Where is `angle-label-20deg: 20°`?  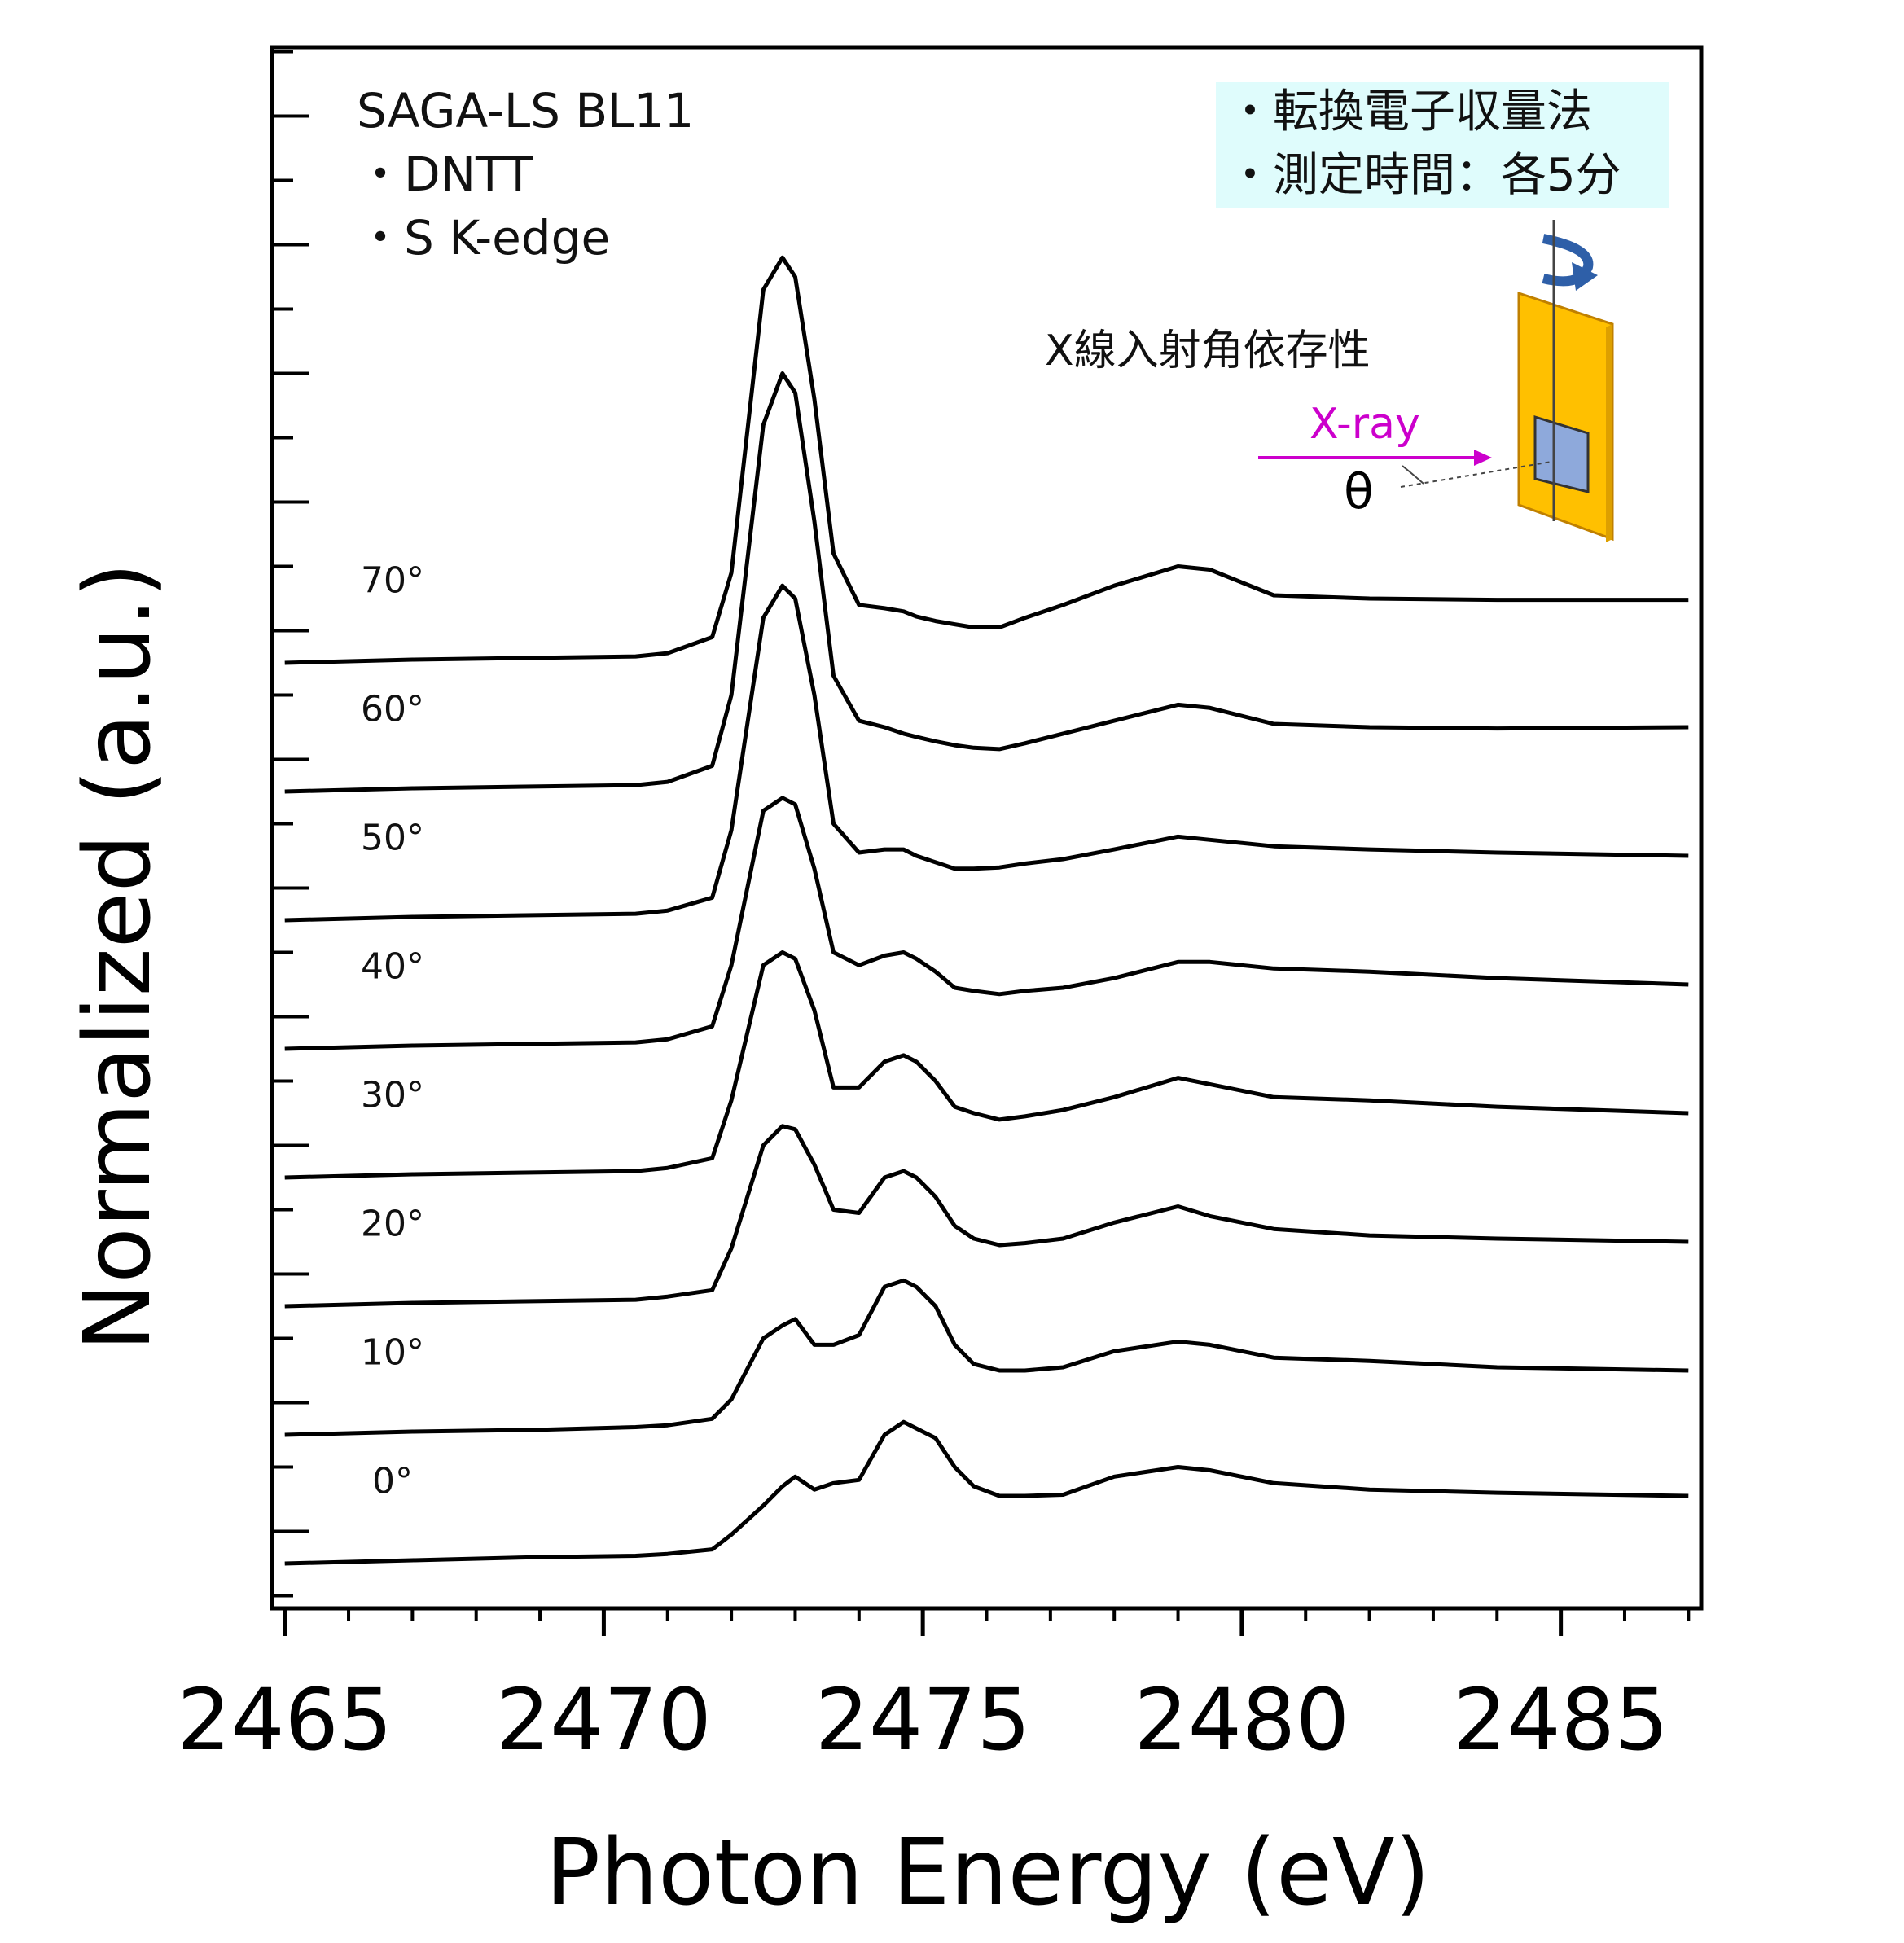 angle-label-20deg: 20° is located at coordinates (392, 1223).